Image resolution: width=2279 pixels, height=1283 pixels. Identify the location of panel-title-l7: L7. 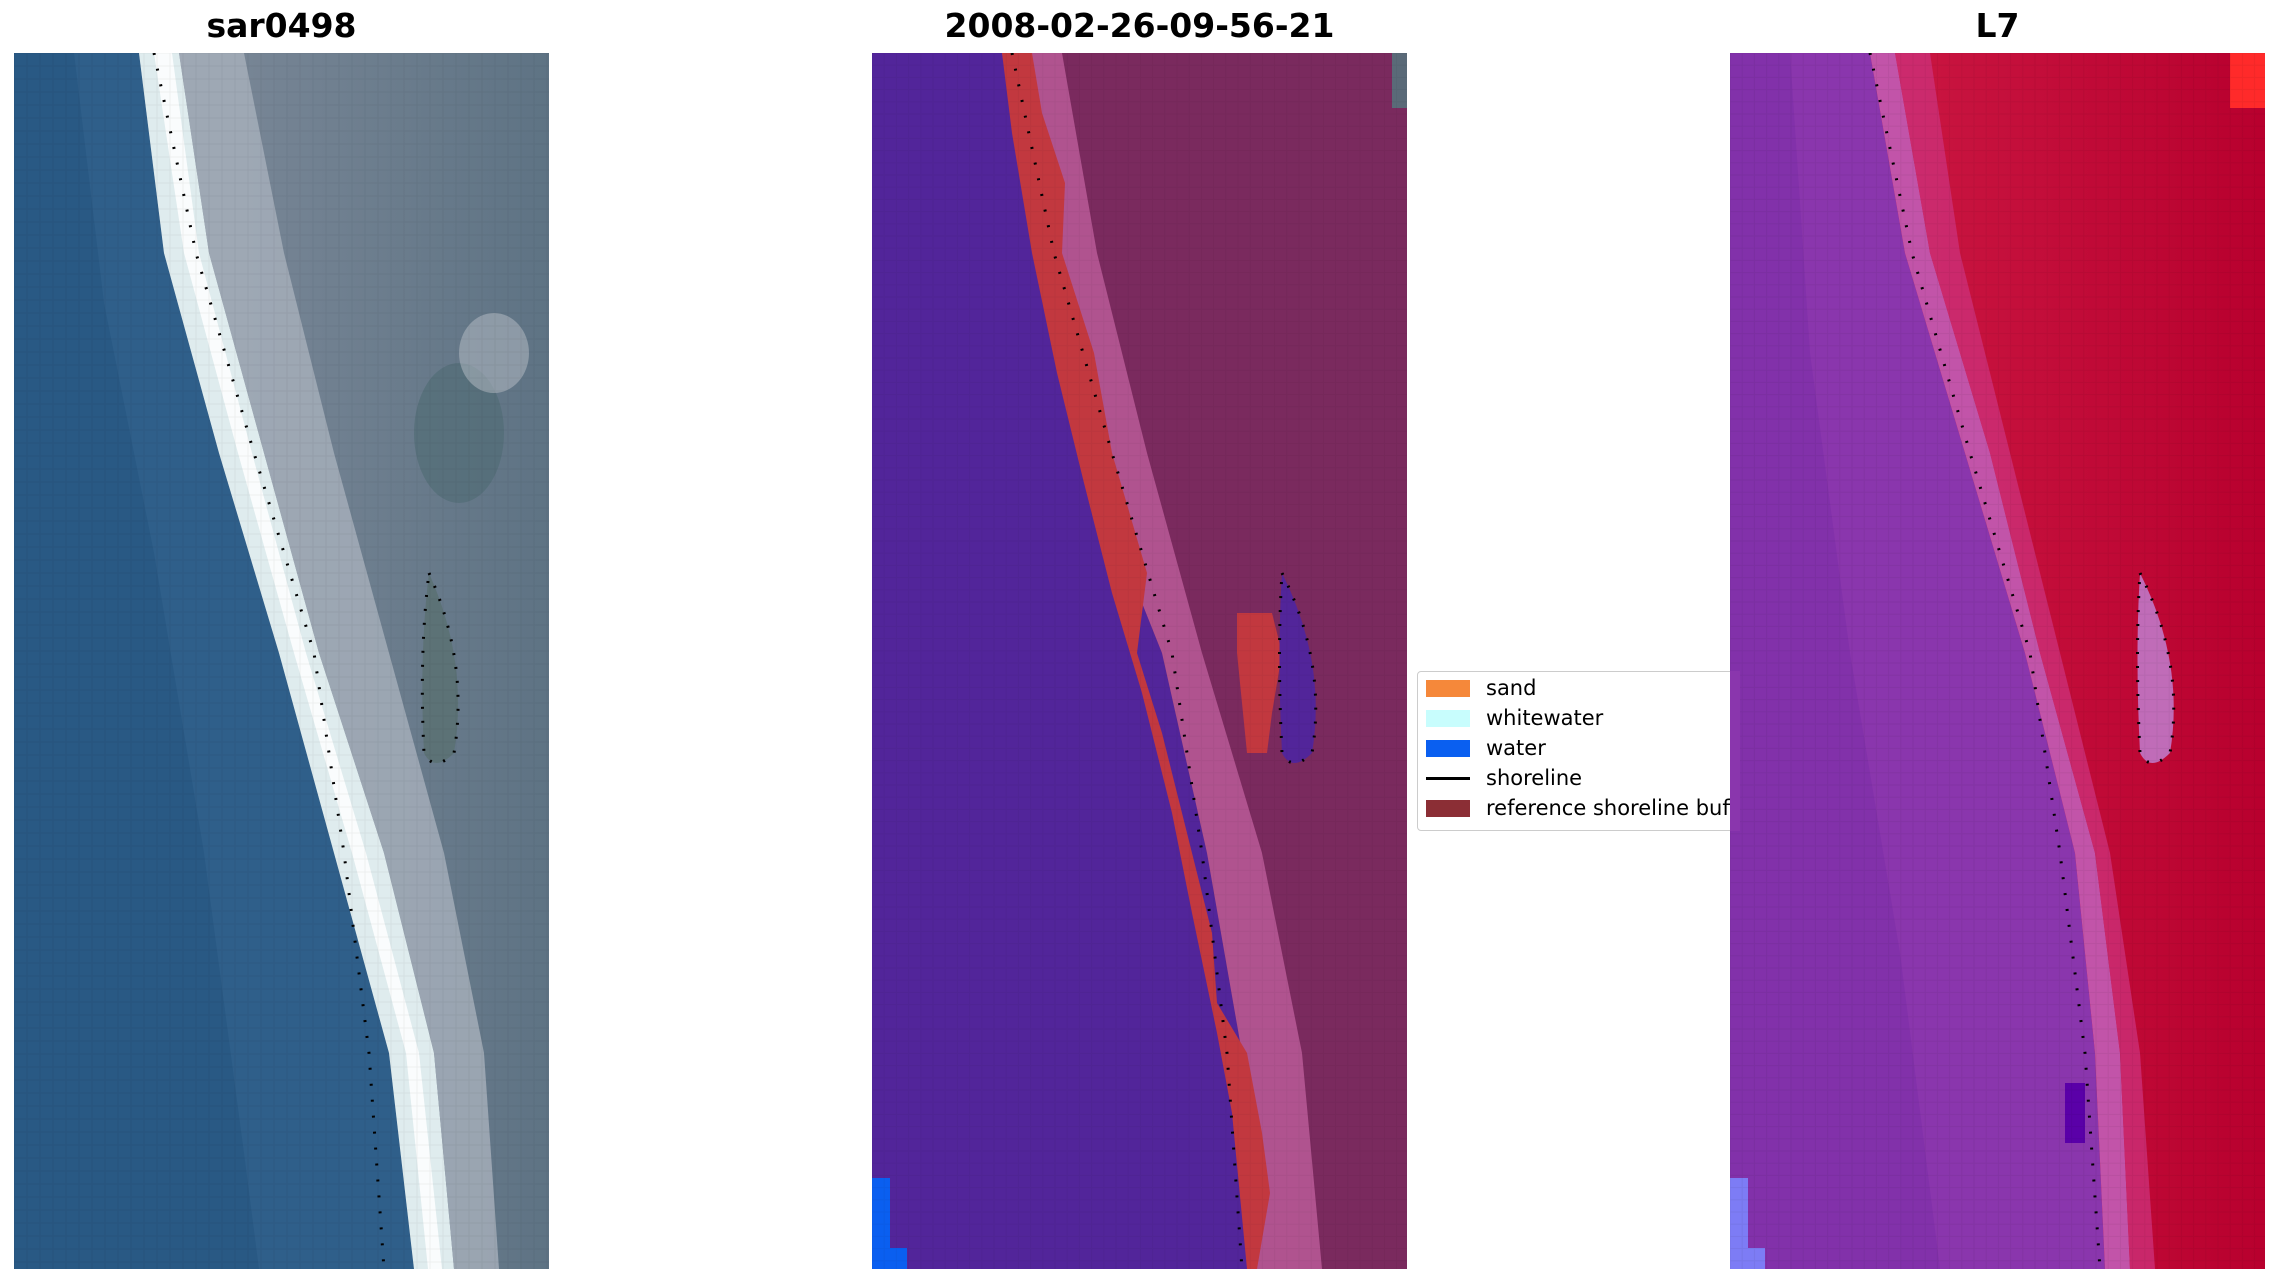
(1997, 25).